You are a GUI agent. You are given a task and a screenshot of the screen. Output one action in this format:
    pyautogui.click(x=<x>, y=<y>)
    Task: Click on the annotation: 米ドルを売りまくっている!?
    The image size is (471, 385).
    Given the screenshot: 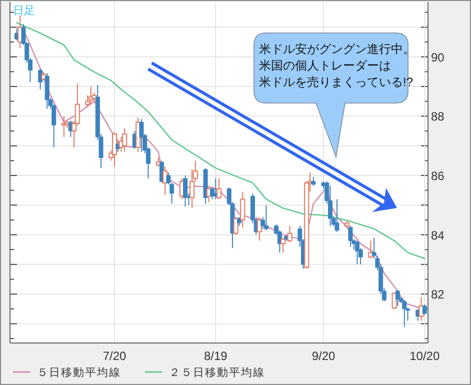 What is the action you would take?
    pyautogui.click(x=336, y=82)
    